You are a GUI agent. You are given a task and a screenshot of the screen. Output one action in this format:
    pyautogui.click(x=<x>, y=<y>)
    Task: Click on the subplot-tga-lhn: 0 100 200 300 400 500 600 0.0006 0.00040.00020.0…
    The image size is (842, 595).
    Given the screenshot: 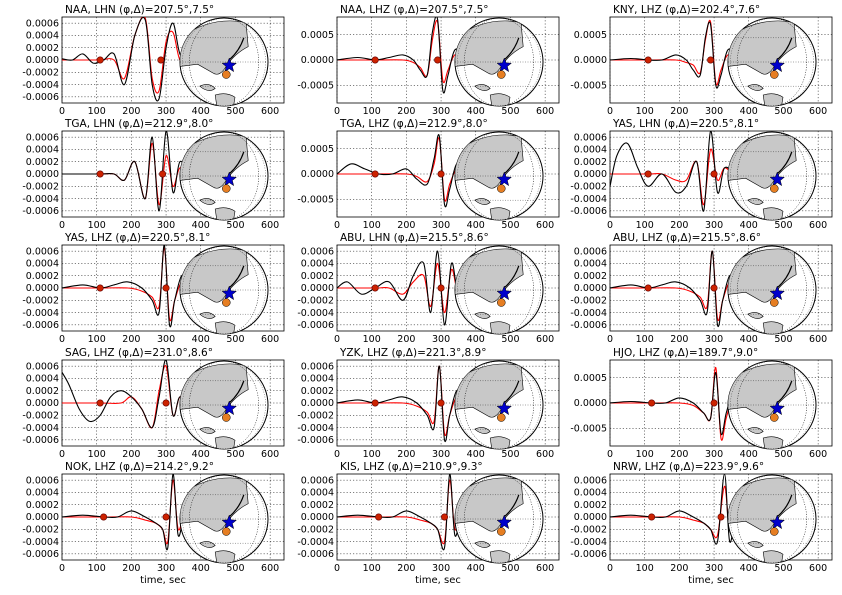 What is the action you would take?
    pyautogui.click(x=153, y=174)
    